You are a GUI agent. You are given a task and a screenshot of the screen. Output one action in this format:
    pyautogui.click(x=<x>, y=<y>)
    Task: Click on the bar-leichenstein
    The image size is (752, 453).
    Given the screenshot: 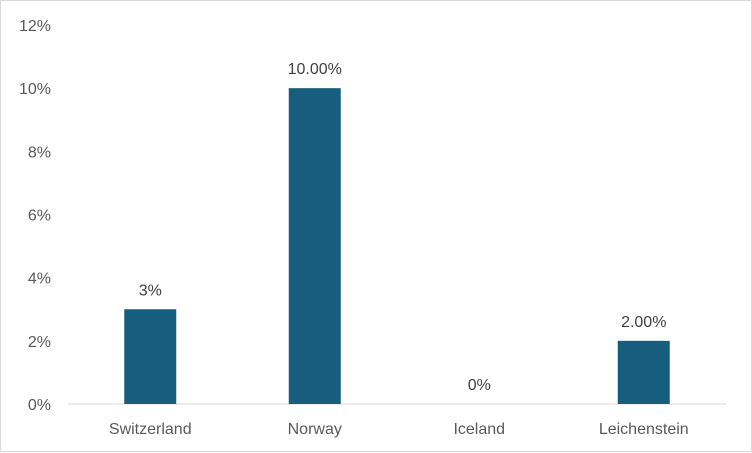 What is the action you would take?
    pyautogui.click(x=643, y=372)
    